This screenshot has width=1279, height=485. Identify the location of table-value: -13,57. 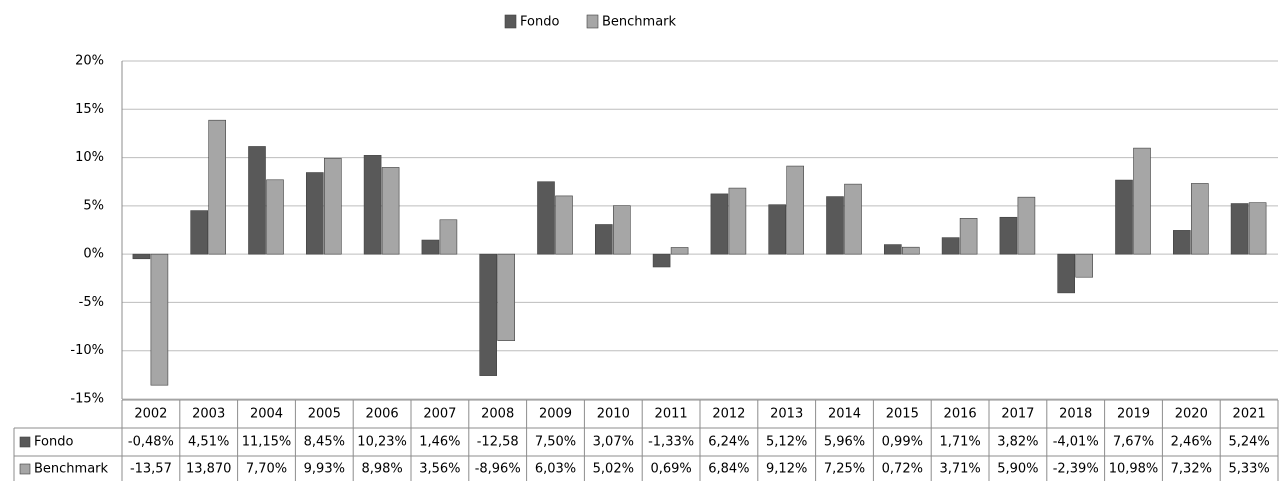
(151, 469).